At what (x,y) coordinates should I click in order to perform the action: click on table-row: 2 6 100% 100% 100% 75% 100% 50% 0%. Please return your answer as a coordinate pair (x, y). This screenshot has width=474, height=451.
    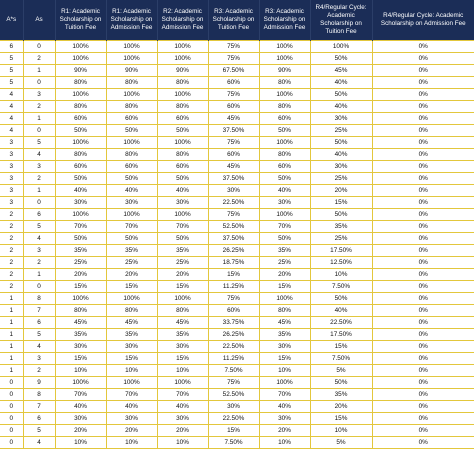
    Looking at the image, I should click on (237, 214).